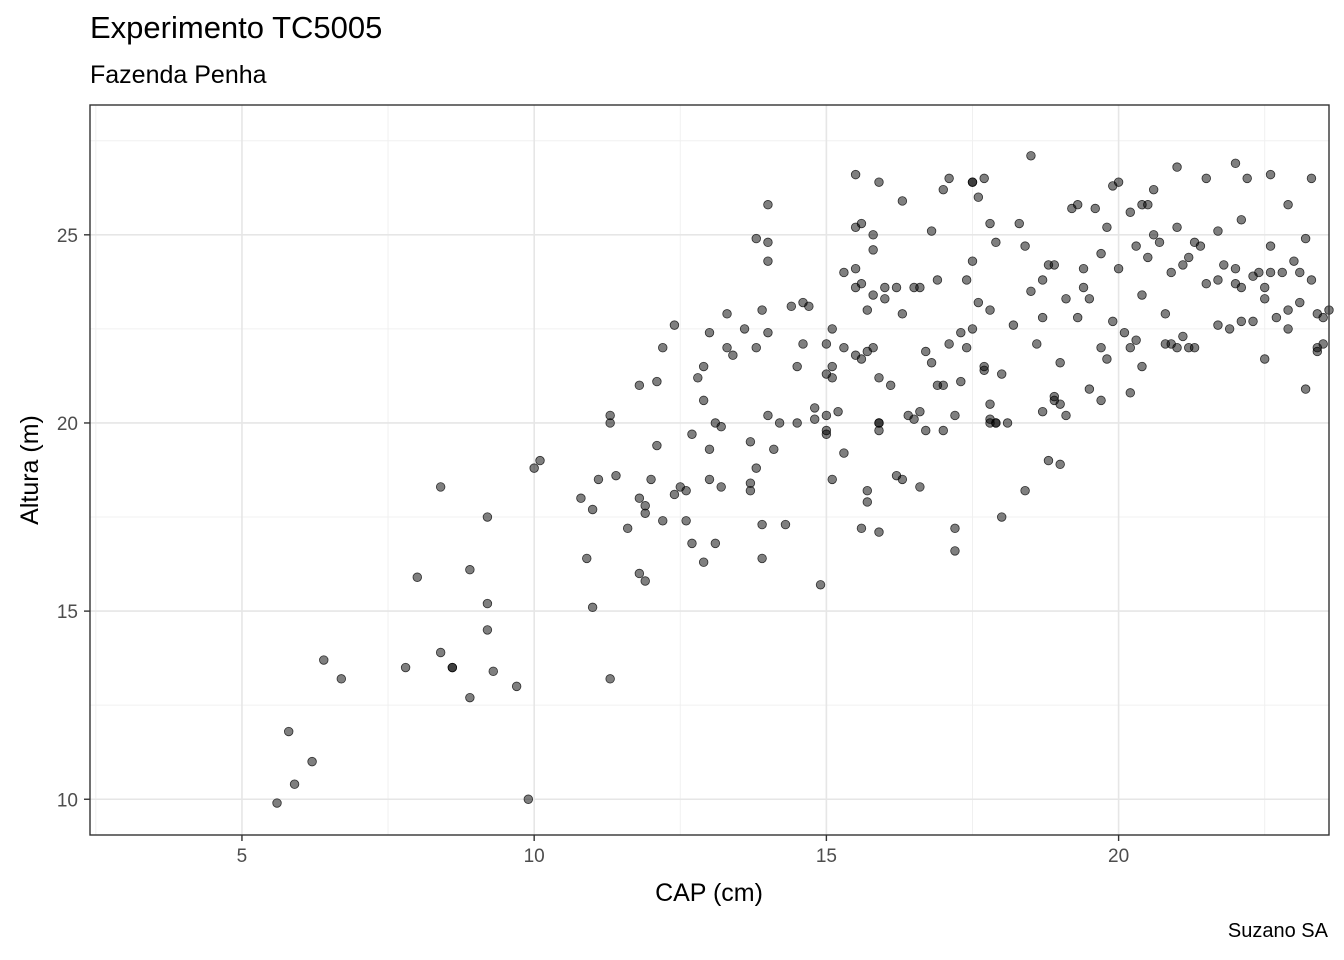  I want to click on y-tick-label: 15, so click(67, 612).